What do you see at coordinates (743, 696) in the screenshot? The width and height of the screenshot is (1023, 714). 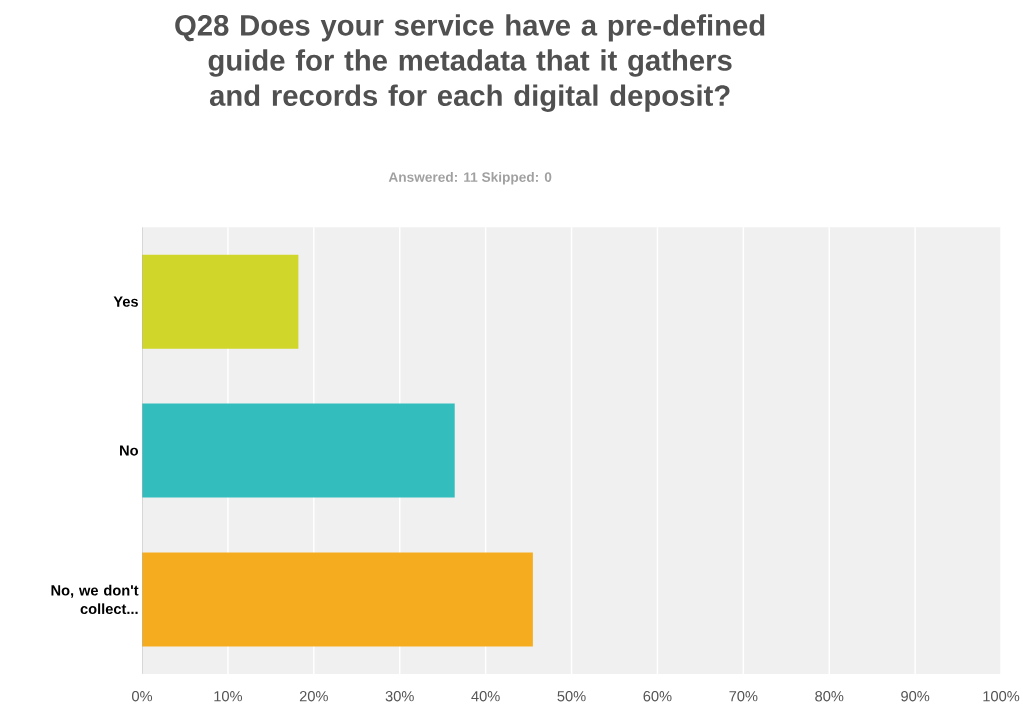 I see `x-tick-label: 70%` at bounding box center [743, 696].